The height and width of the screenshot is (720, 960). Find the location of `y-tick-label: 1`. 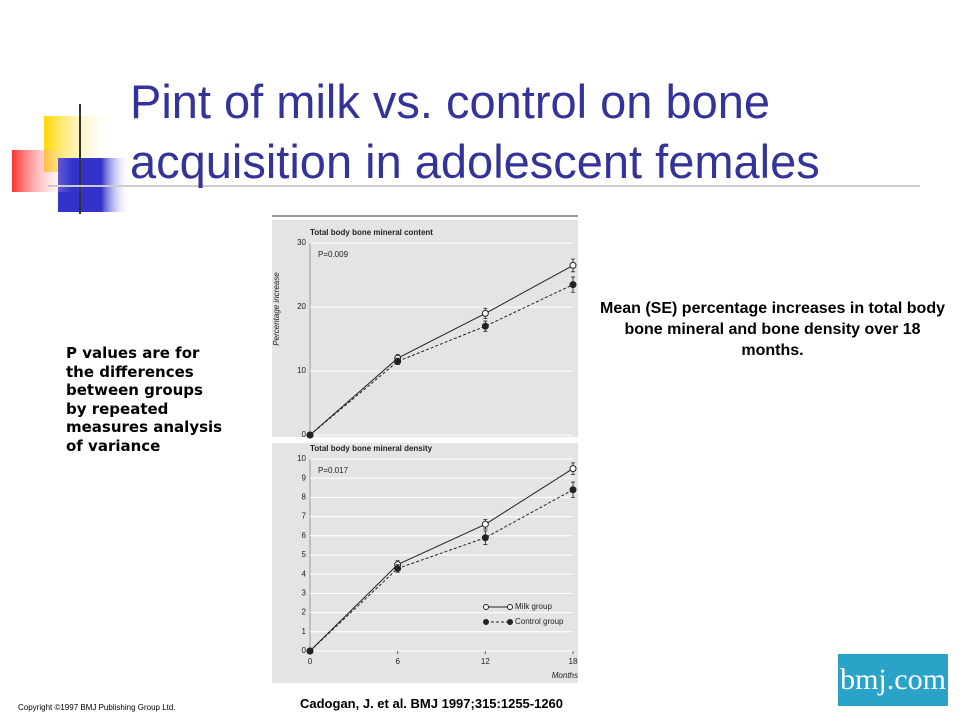

y-tick-label: 1 is located at coordinates (304, 631).